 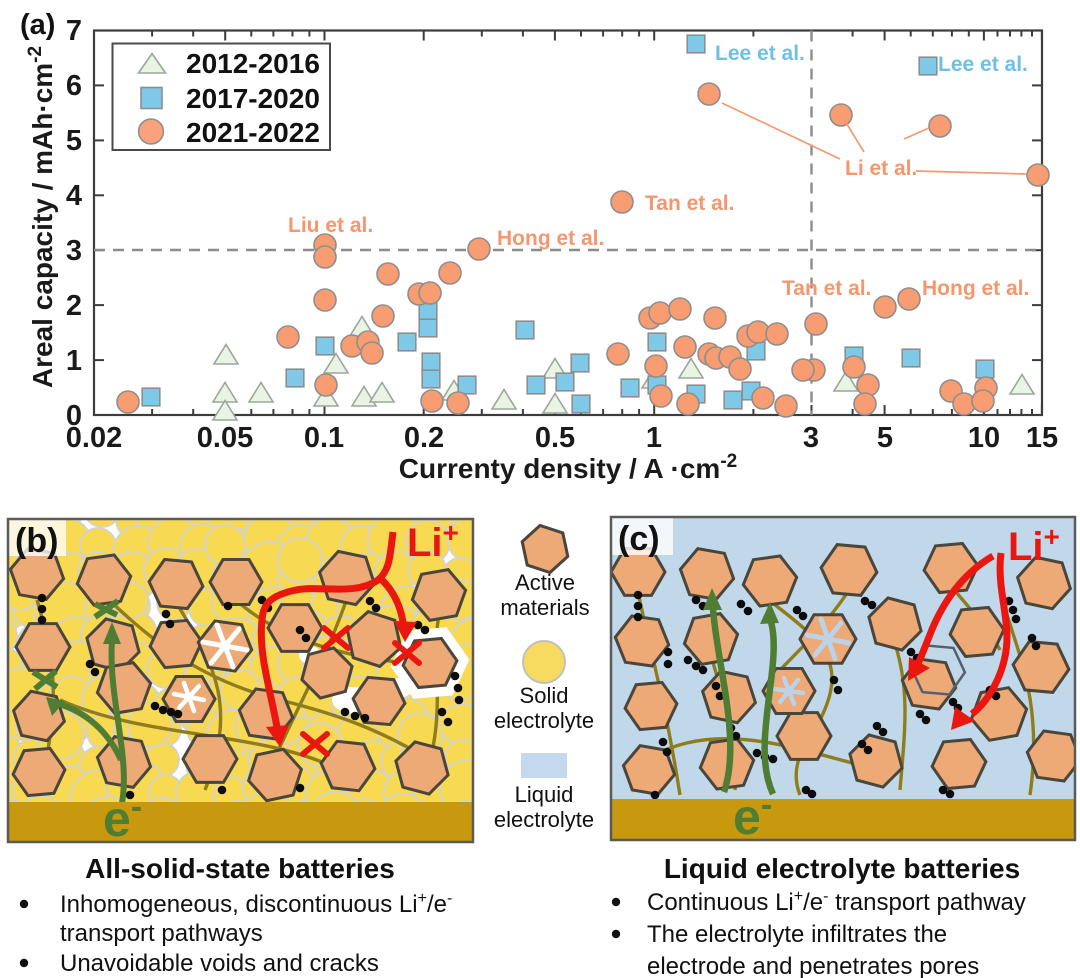 I want to click on svg-text: (c), so click(x=639, y=539).